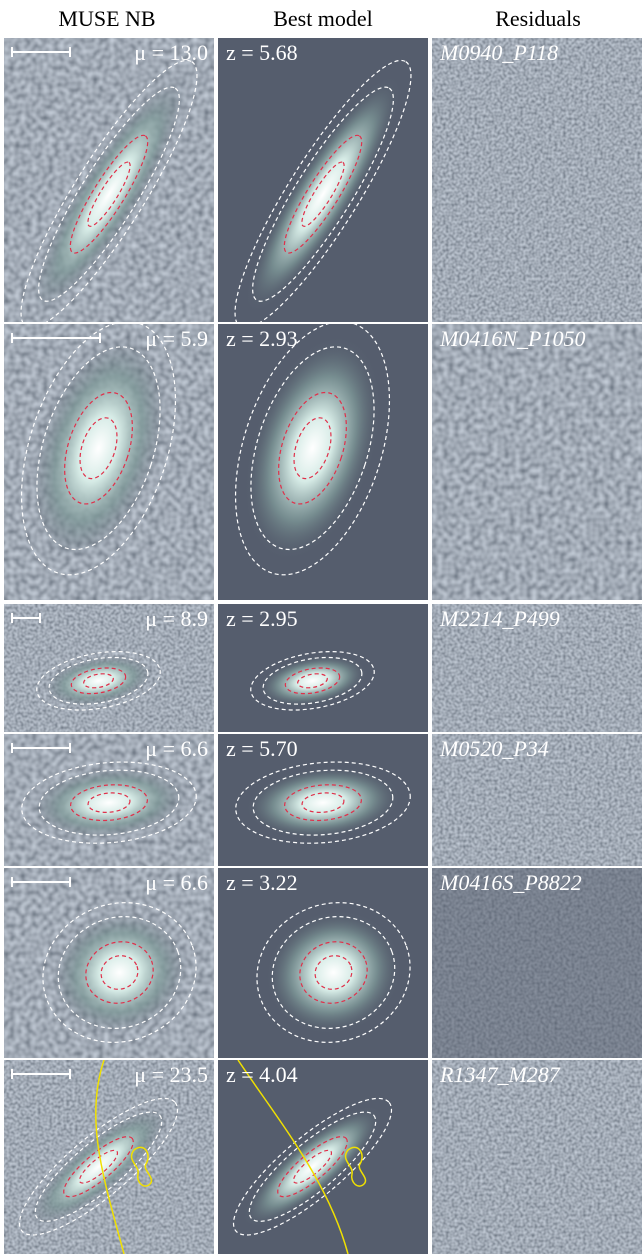 The image size is (644, 1259). Describe the element at coordinates (171, 52) in the screenshot. I see `magnification-label: μ = 13.0` at that location.